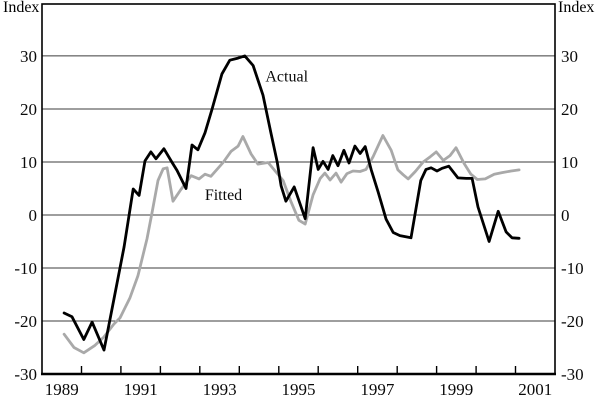 The height and width of the screenshot is (400, 600). Describe the element at coordinates (28, 162) in the screenshot. I see `y-tick-label-left-10: 10` at that location.